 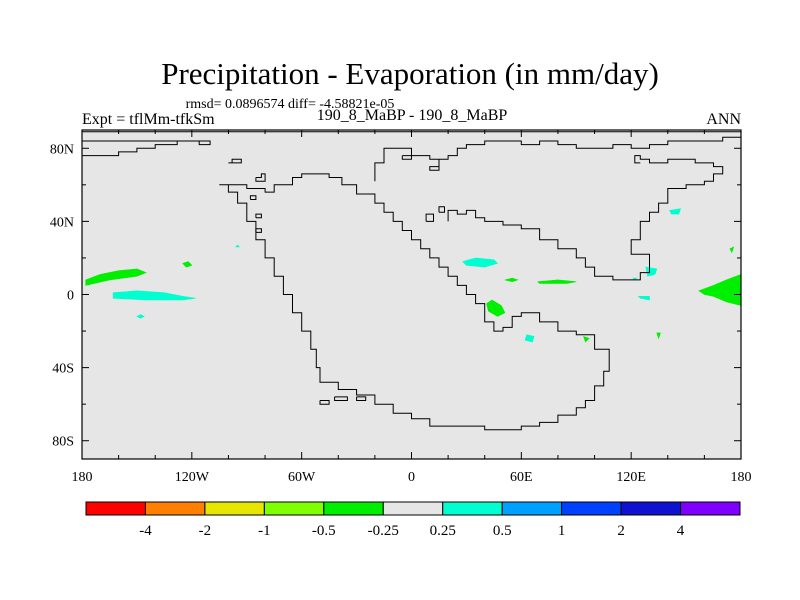 I want to click on x-tick-label: 120W, so click(x=192, y=477).